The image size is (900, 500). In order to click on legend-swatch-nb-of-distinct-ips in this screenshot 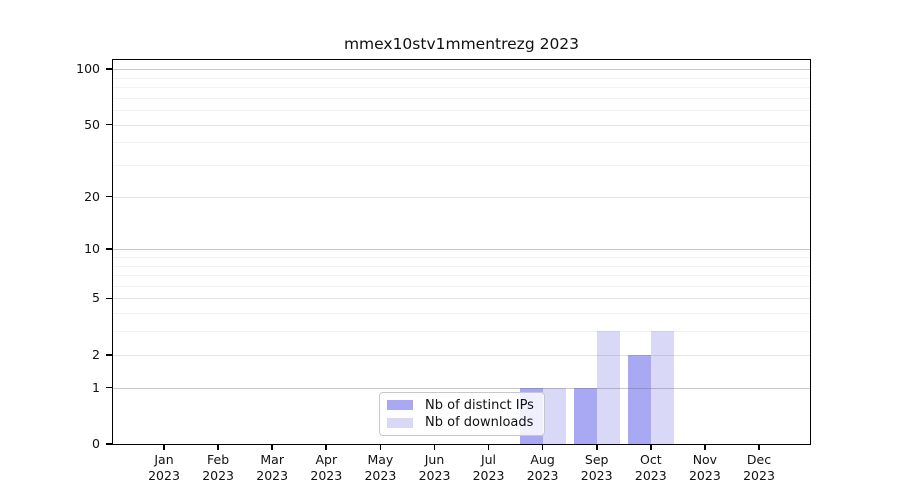, I will do `click(400, 405)`.